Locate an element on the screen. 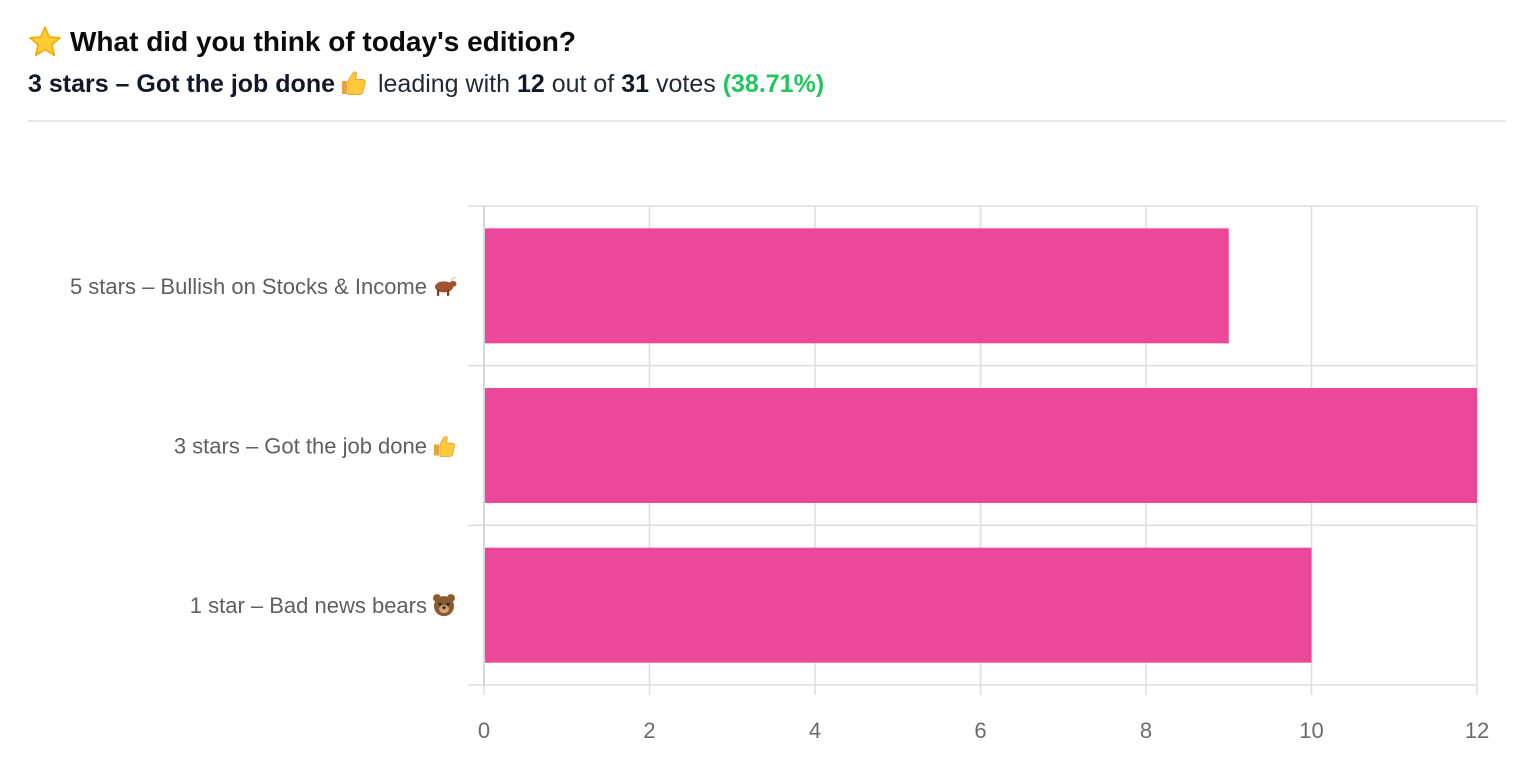 The image size is (1532, 770). header-divider is located at coordinates (767, 121).